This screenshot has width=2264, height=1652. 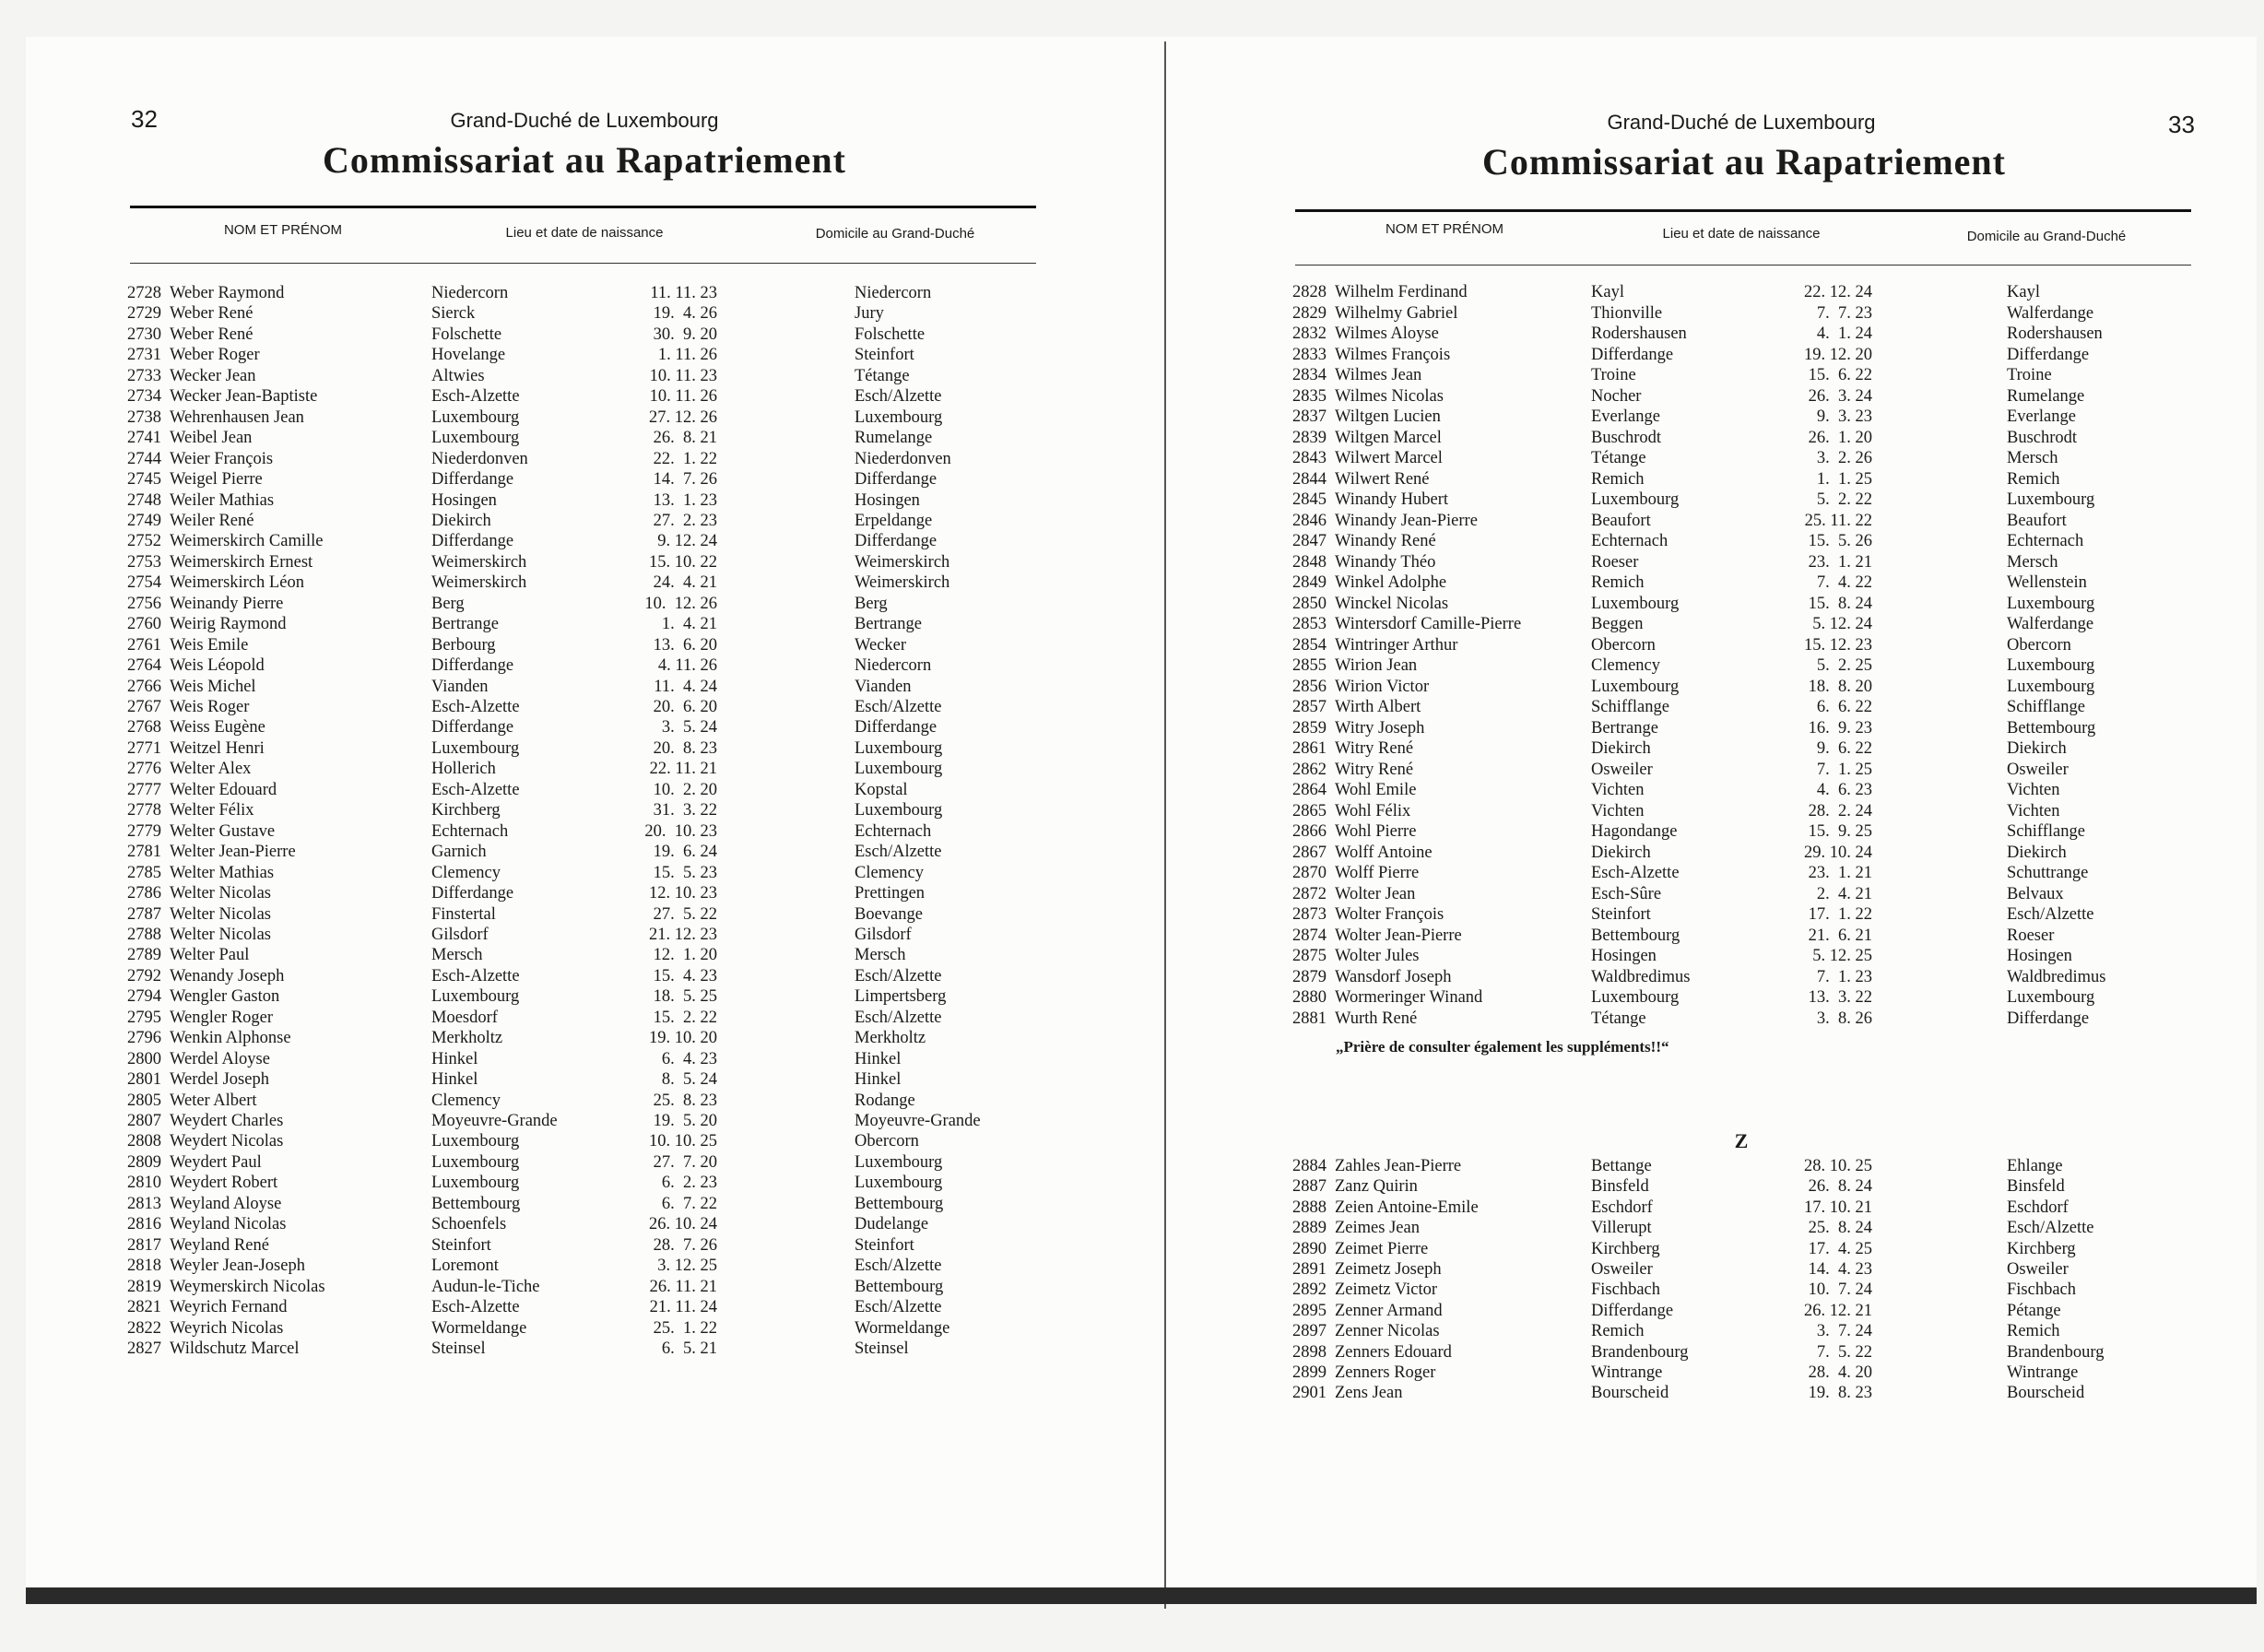 What do you see at coordinates (890, 1038) in the screenshot?
I see `domicile: Merkholtz` at bounding box center [890, 1038].